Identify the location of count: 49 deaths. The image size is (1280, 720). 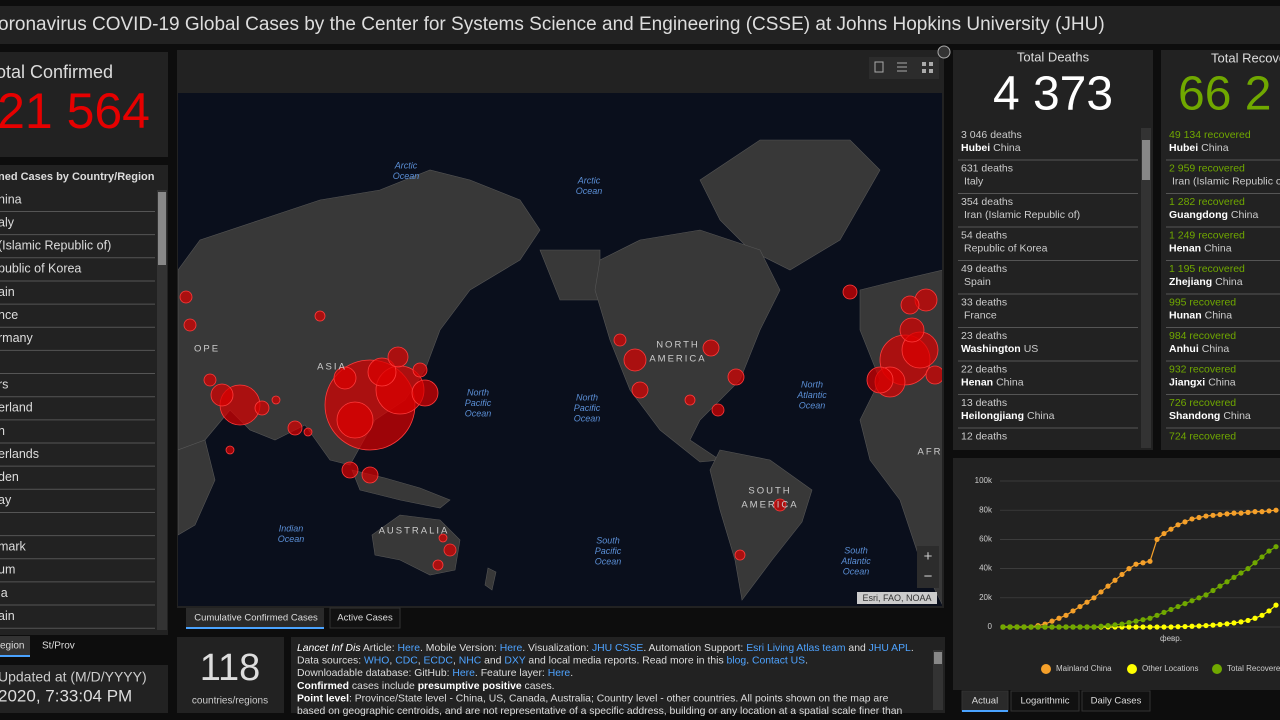
(984, 269).